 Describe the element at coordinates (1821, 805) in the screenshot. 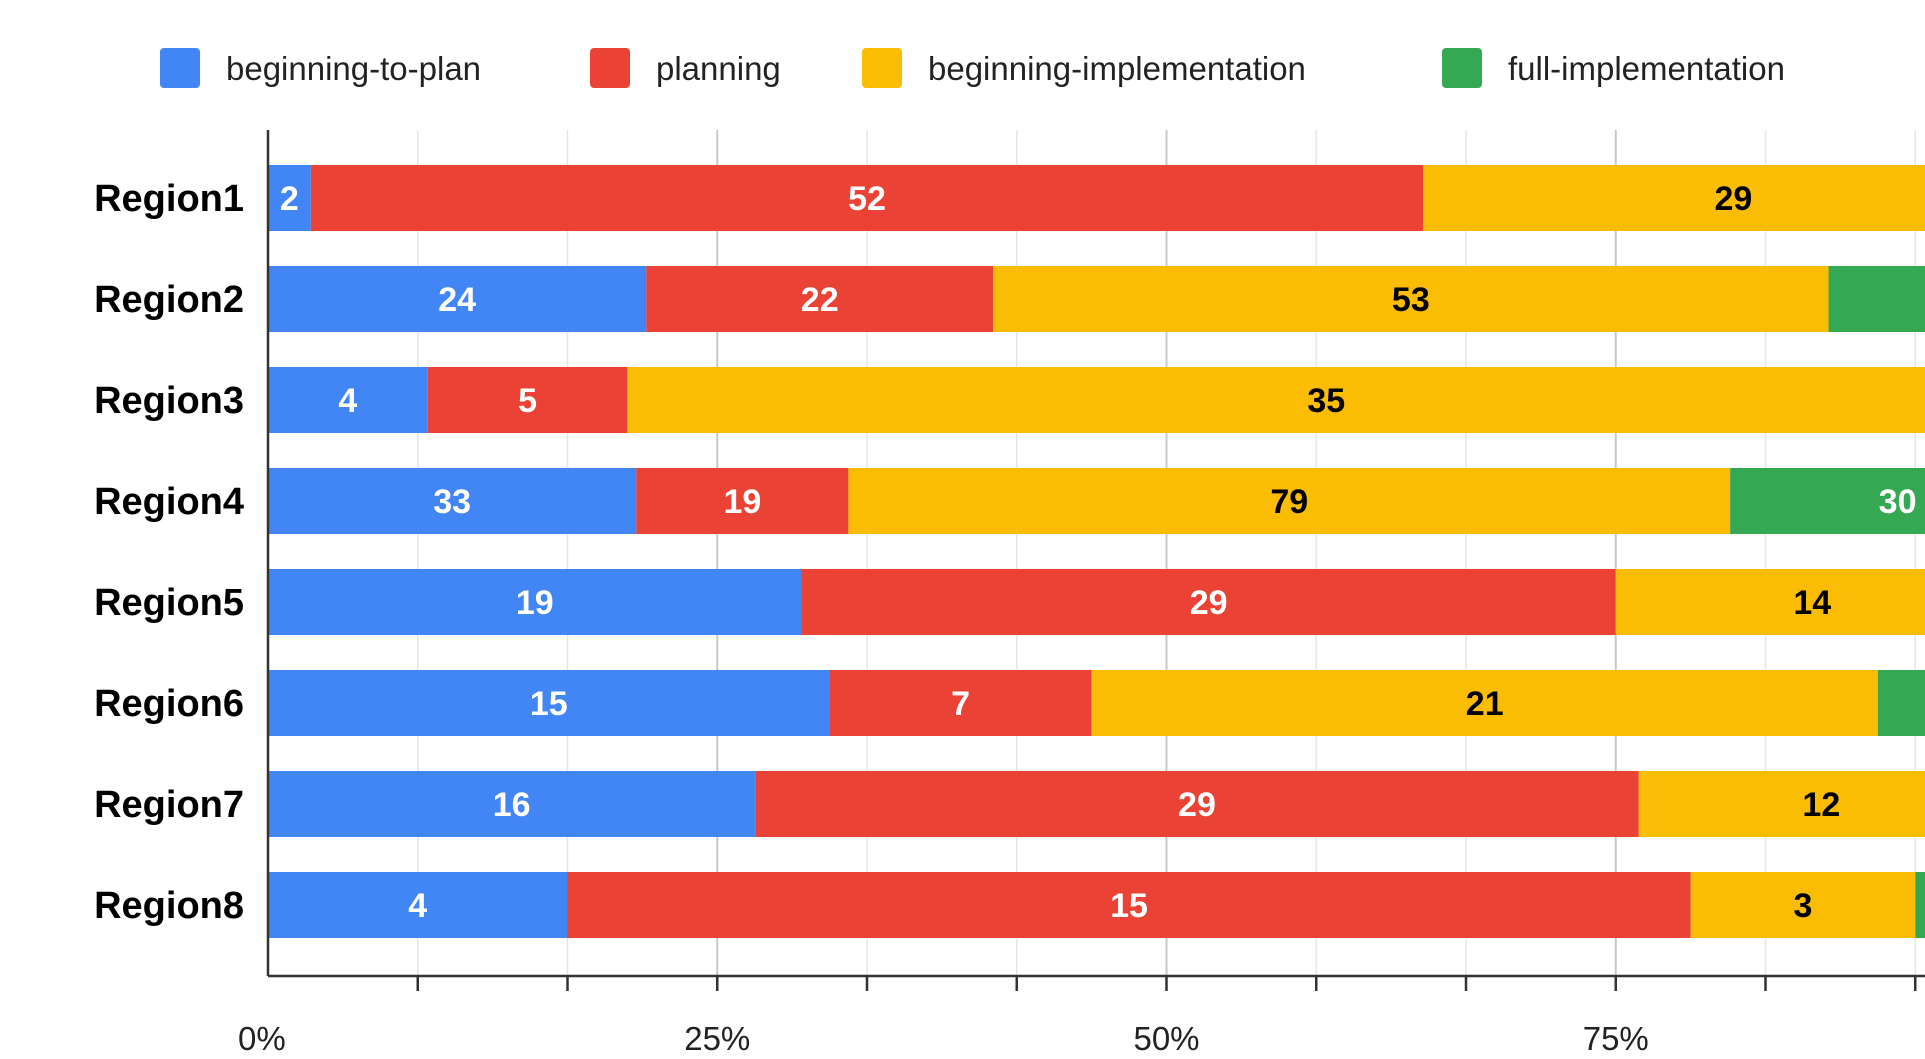

I see `data-label: 12` at that location.